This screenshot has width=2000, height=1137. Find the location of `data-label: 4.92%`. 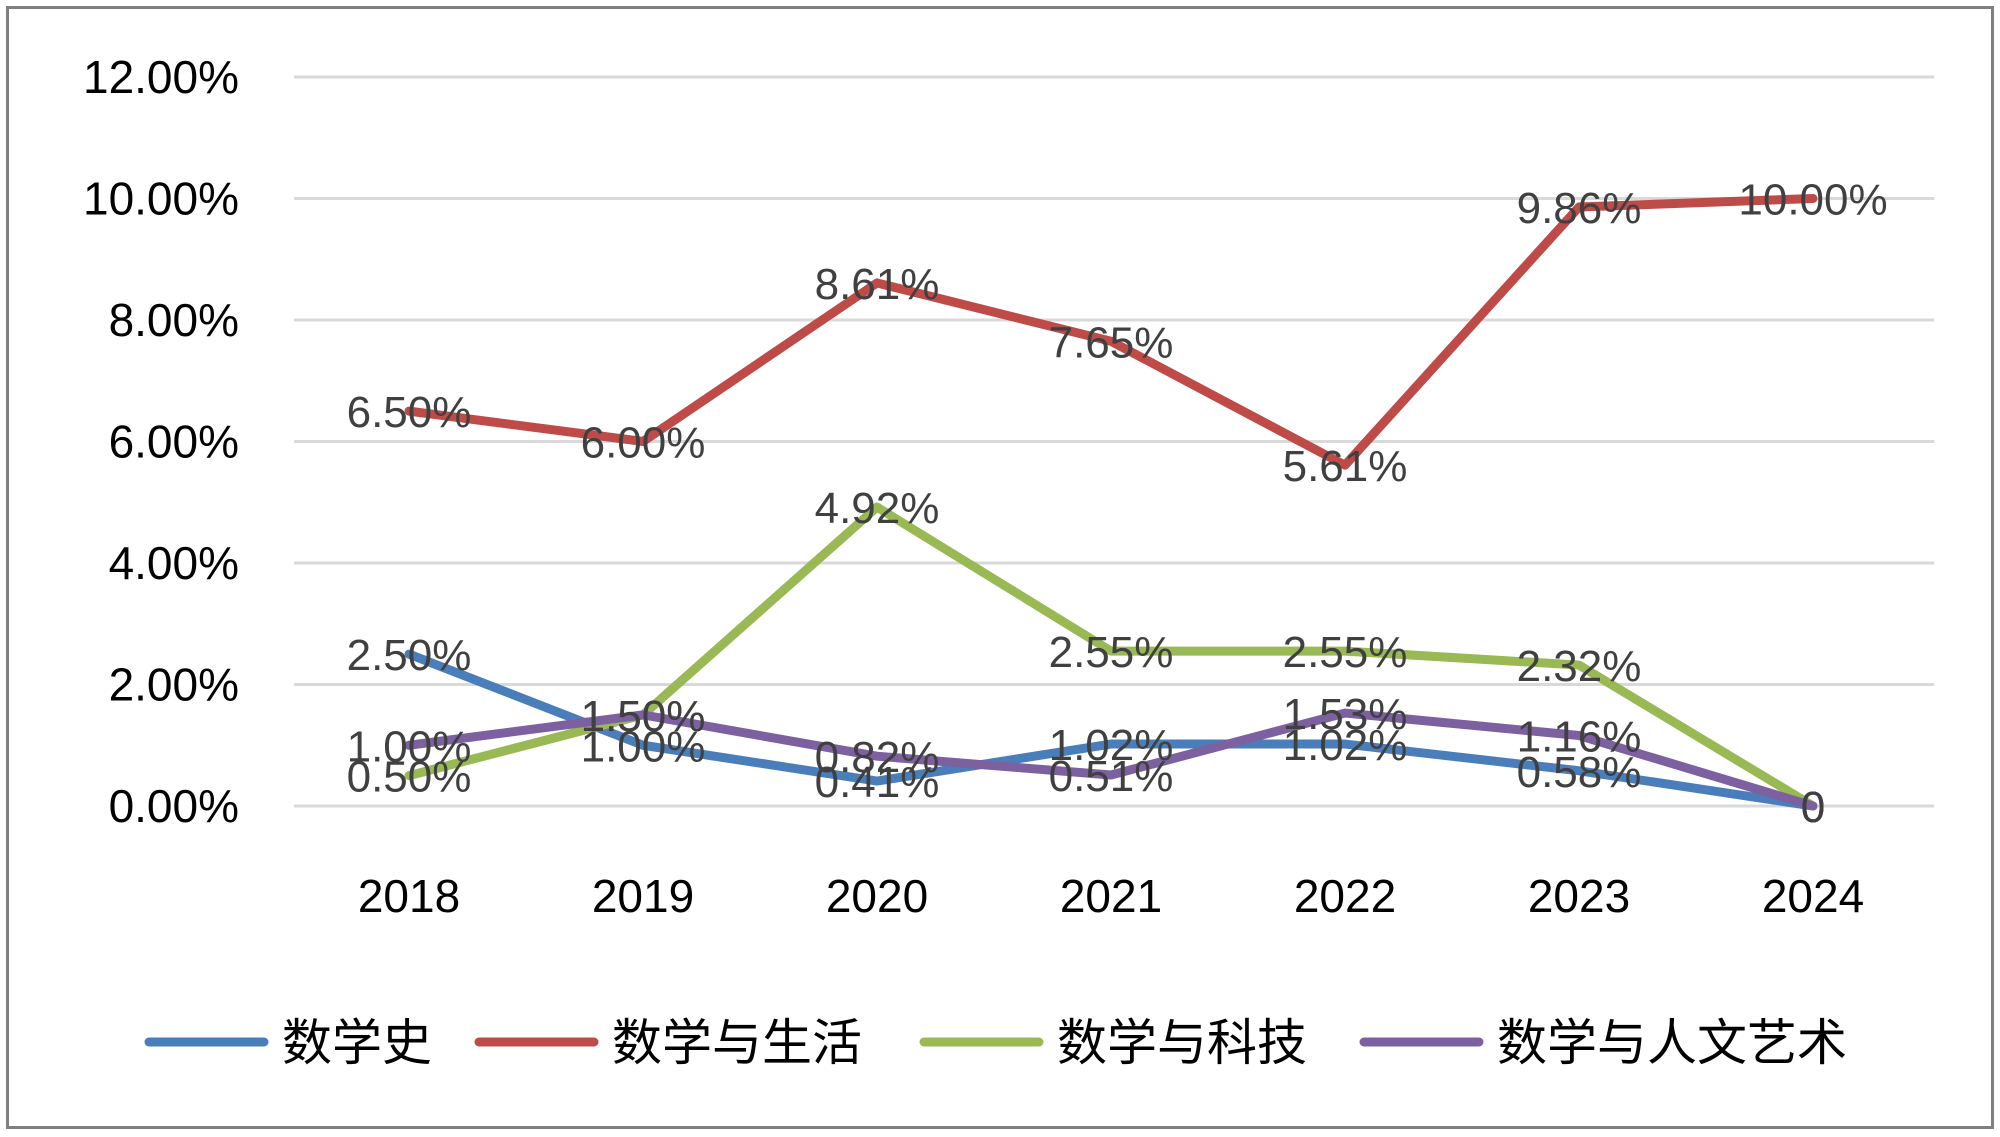

data-label: 4.92% is located at coordinates (877, 508).